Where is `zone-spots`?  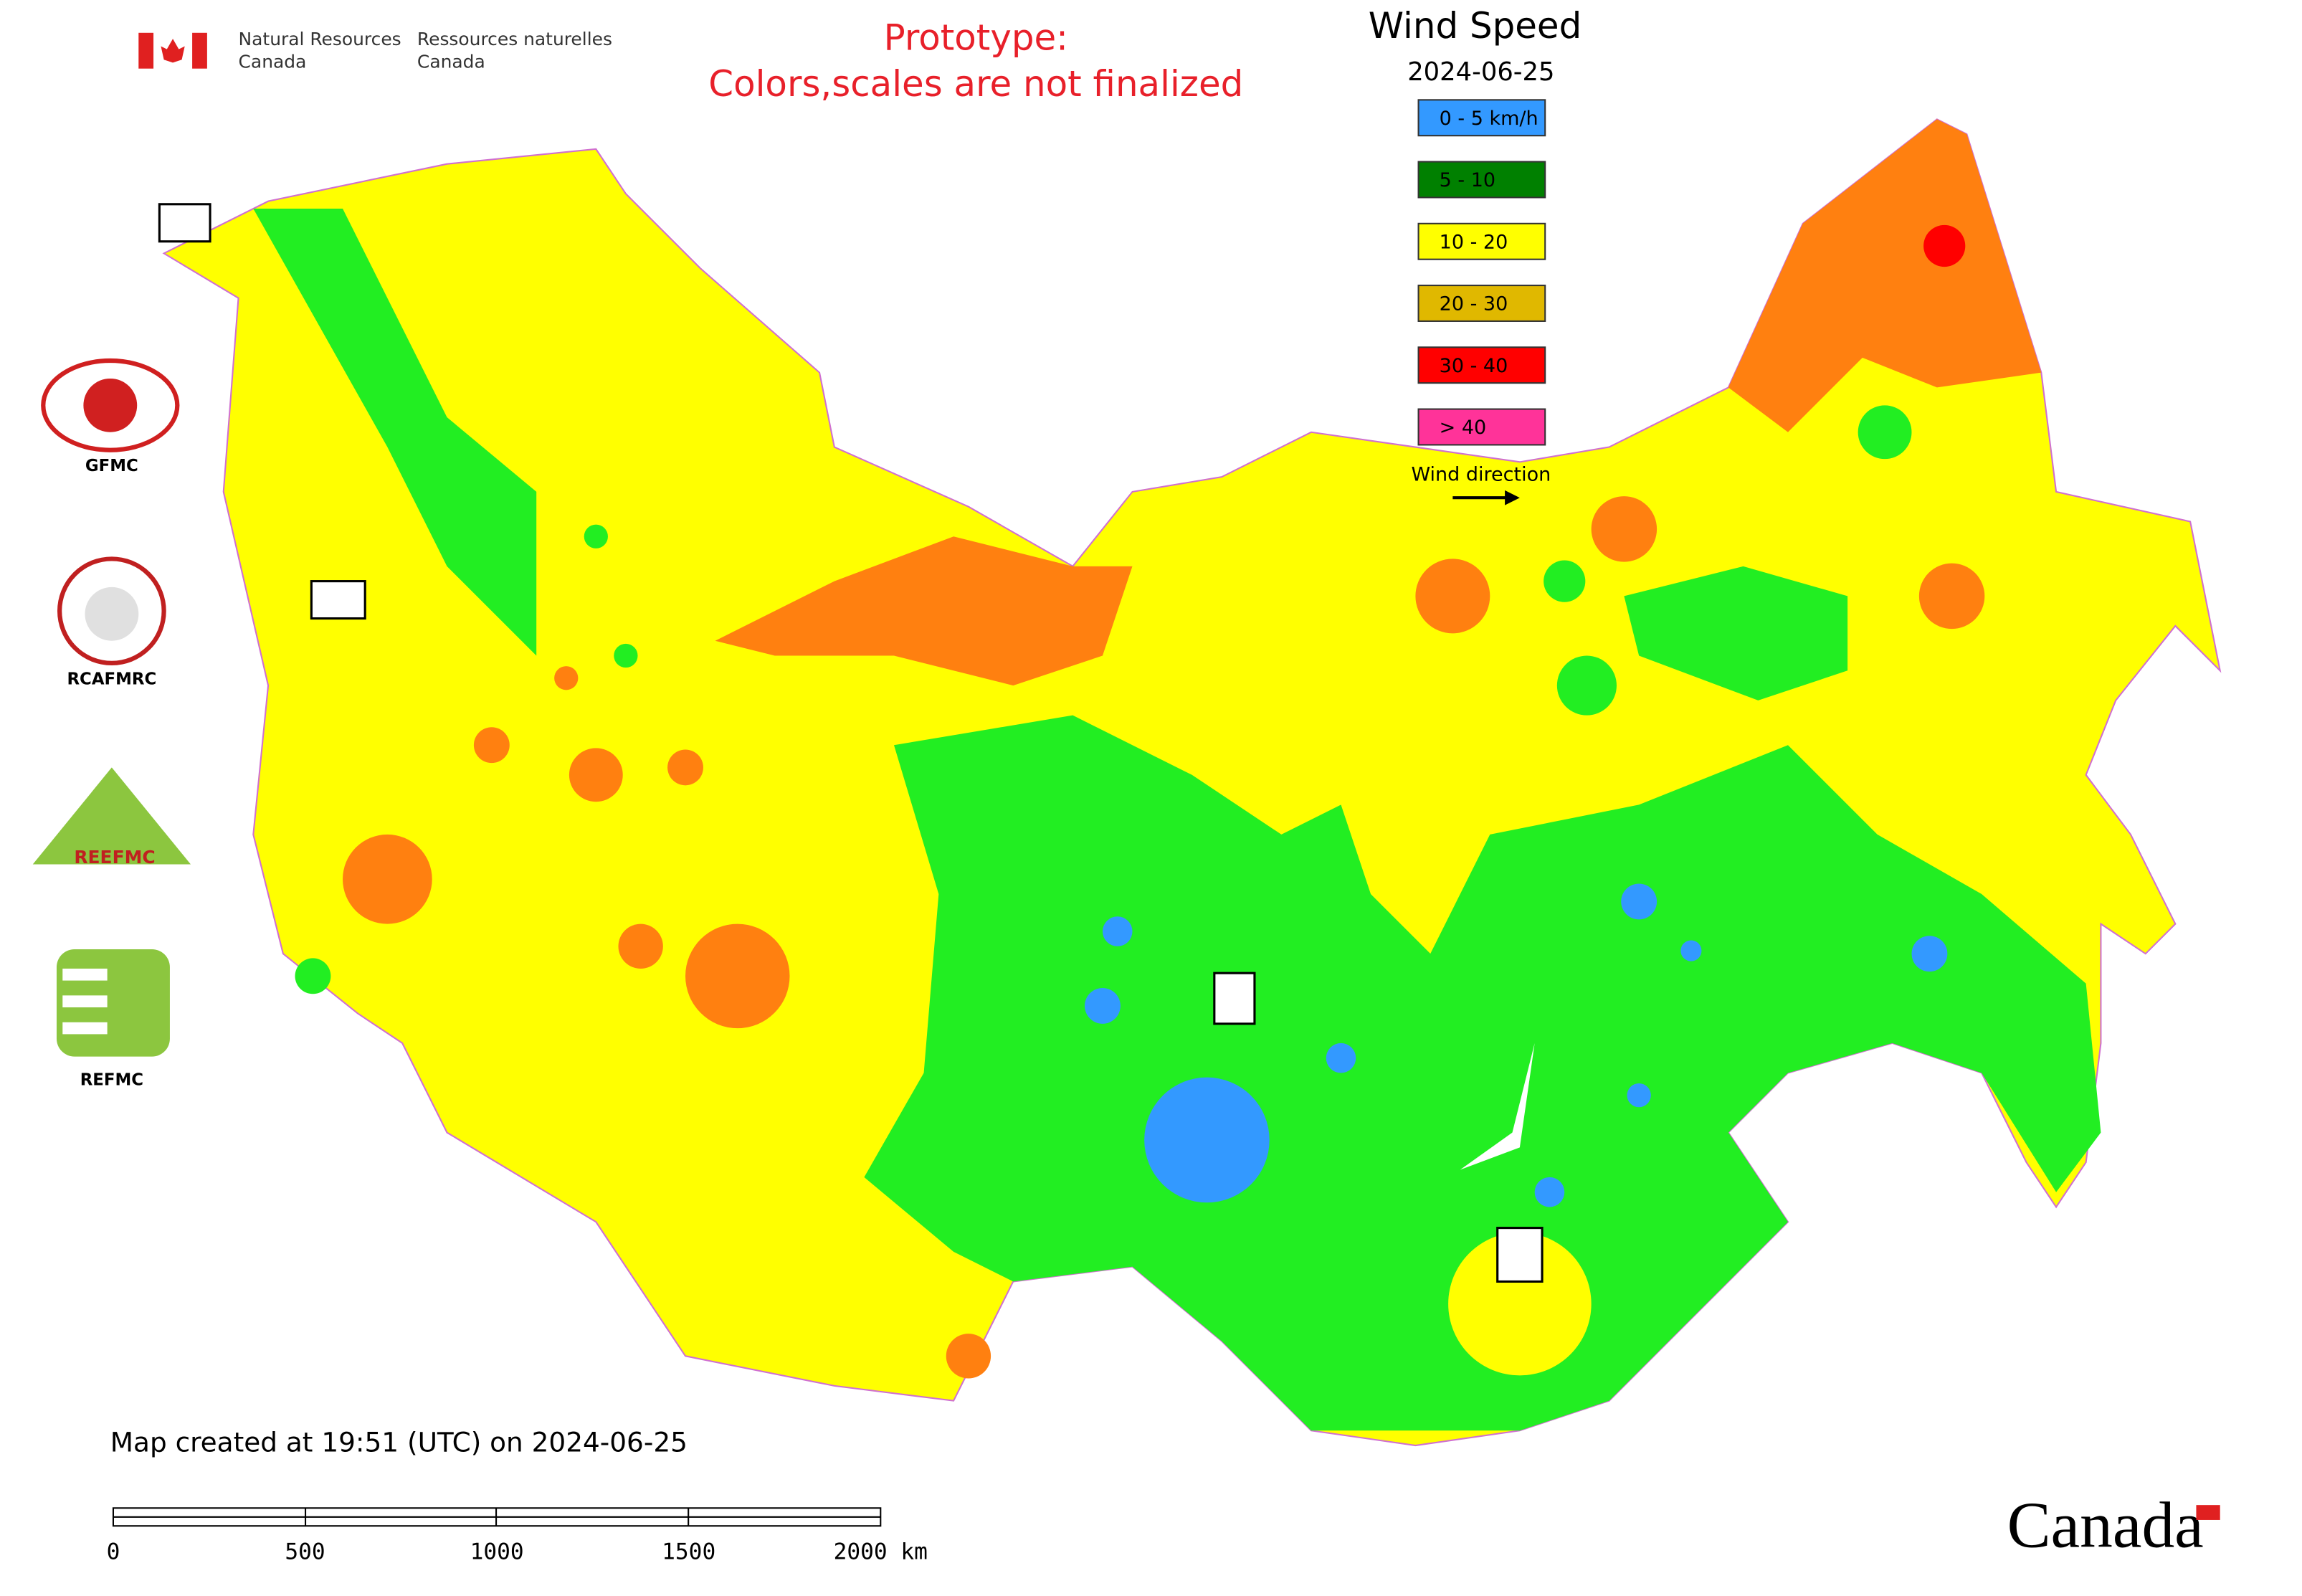
zone-spots is located at coordinates (1516, 1045).